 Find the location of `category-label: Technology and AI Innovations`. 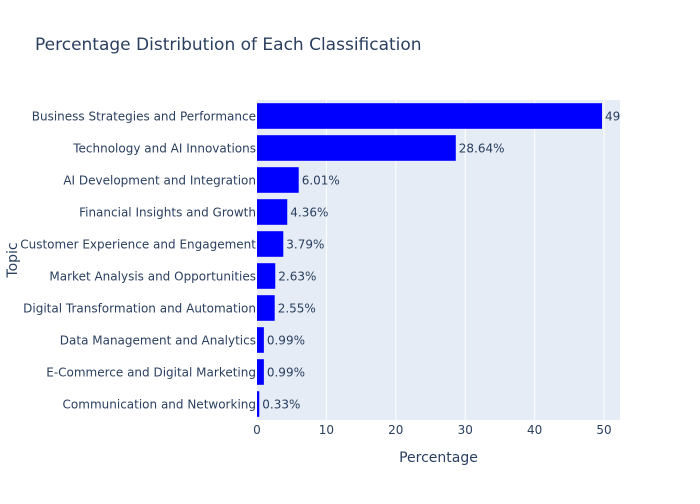

category-label: Technology and AI Innovations is located at coordinates (164, 149).